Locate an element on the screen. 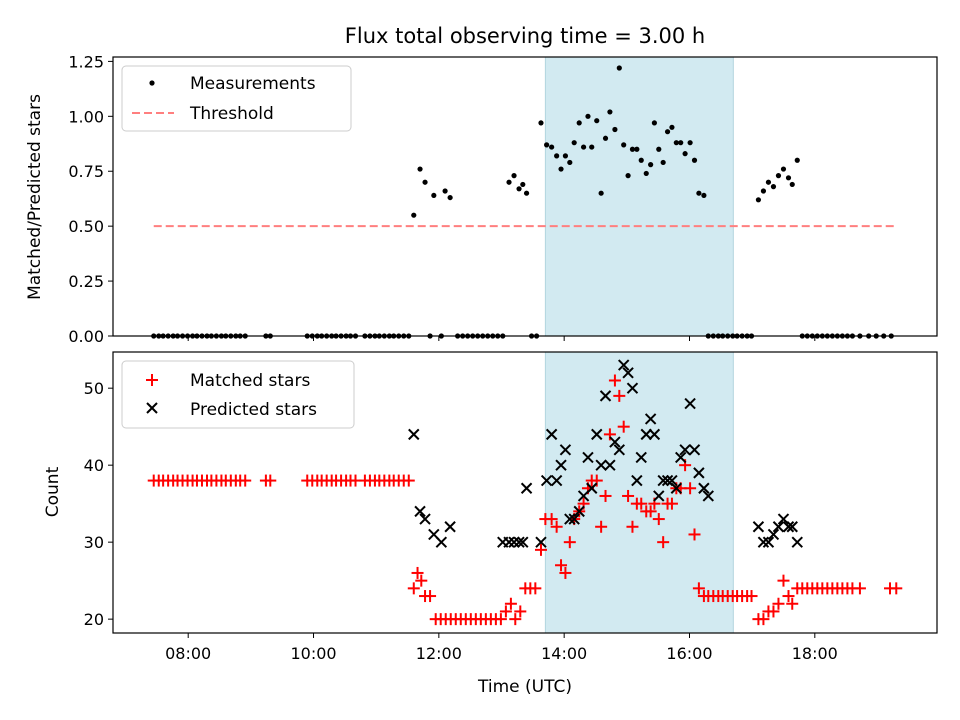 This screenshot has width=960, height=720. y-tick-label: 1.25 is located at coordinates (86, 61).